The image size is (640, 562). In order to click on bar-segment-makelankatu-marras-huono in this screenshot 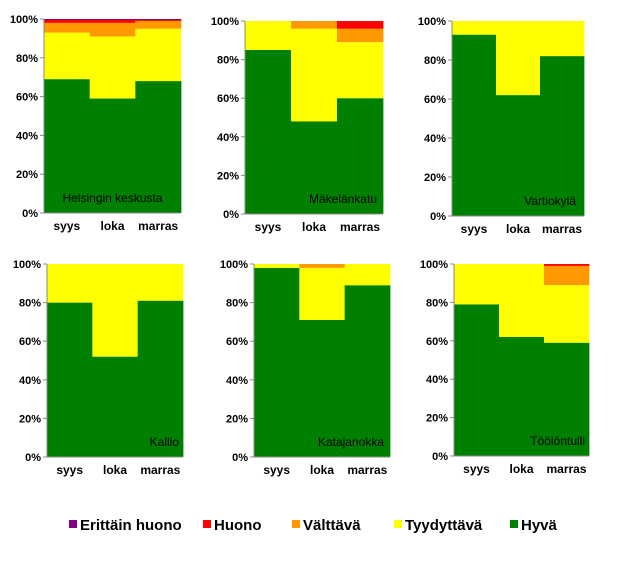, I will do `click(360, 25)`.